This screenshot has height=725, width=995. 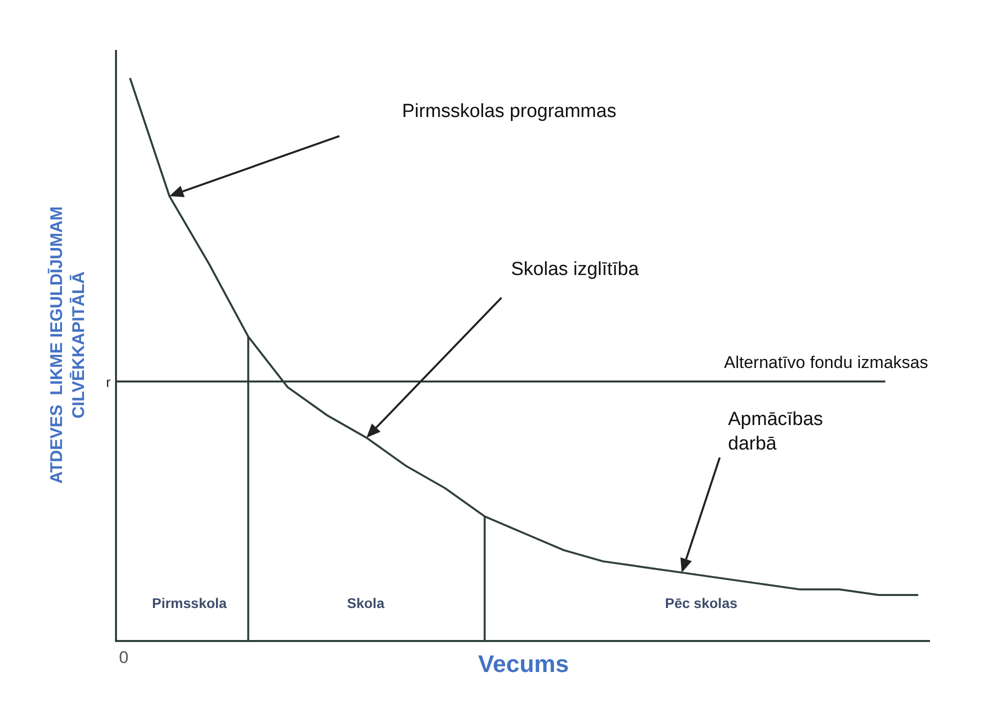 What do you see at coordinates (776, 432) in the screenshot?
I see `annotation: Apmācības darbā` at bounding box center [776, 432].